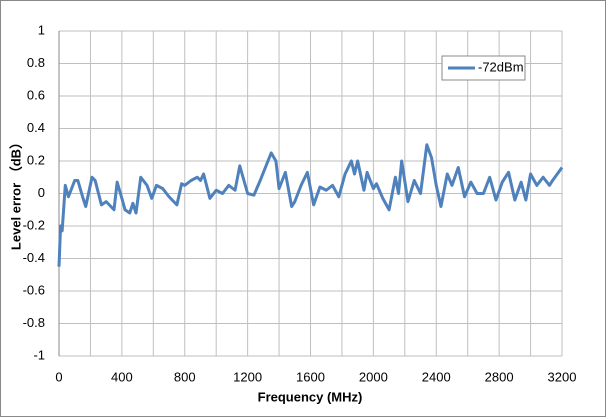 This screenshot has width=606, height=417. What do you see at coordinates (36, 94) in the screenshot?
I see `y-tick-label: 0.6` at bounding box center [36, 94].